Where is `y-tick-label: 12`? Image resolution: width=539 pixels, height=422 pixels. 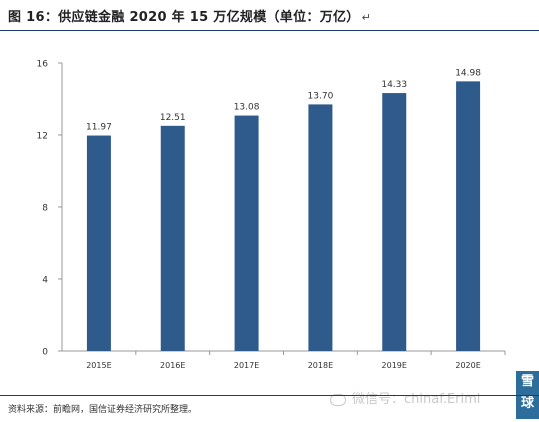 y-tick-label: 12 is located at coordinates (42, 137).